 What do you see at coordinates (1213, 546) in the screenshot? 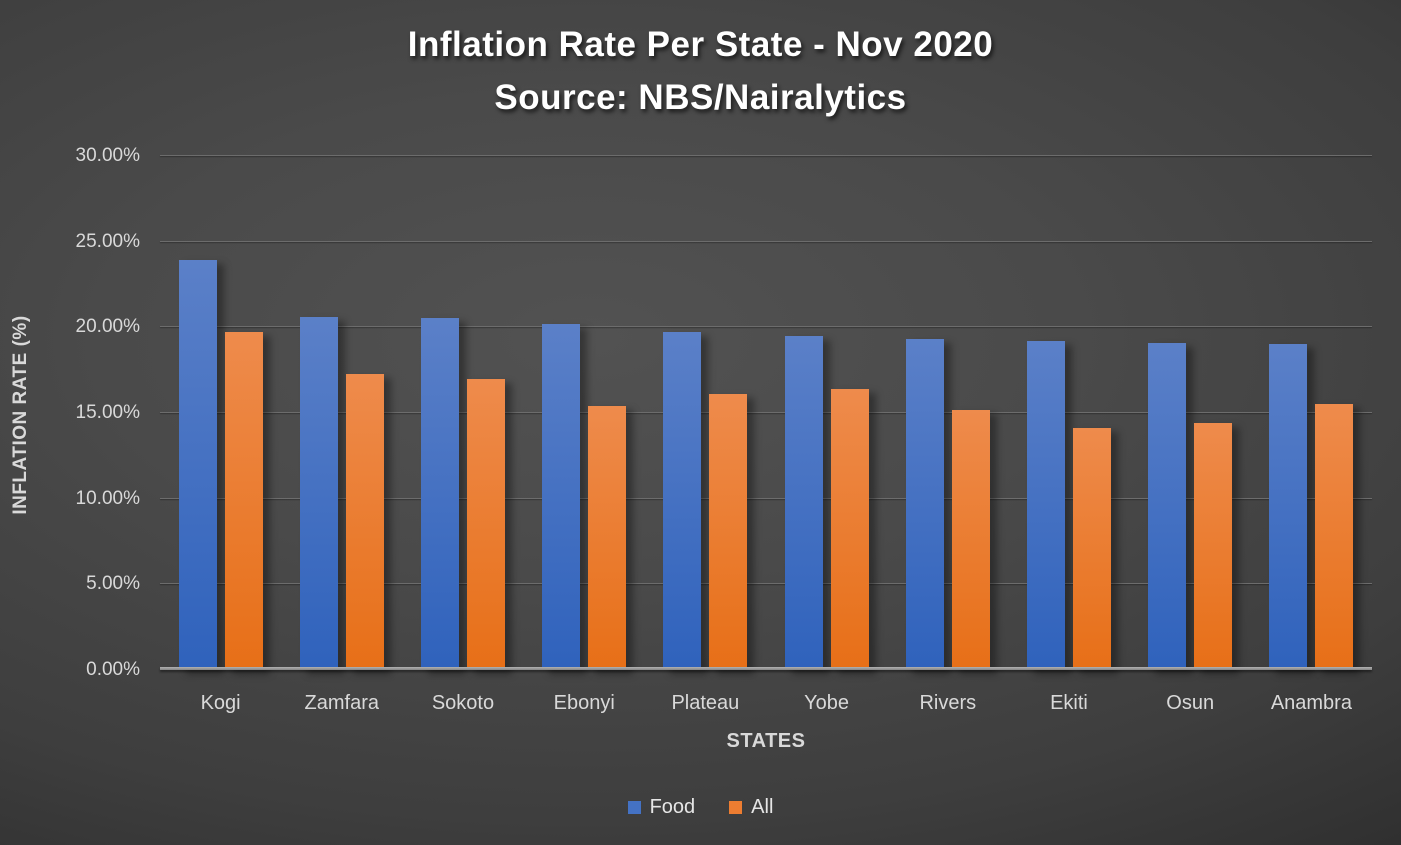
I see `bar-all-osun` at bounding box center [1213, 546].